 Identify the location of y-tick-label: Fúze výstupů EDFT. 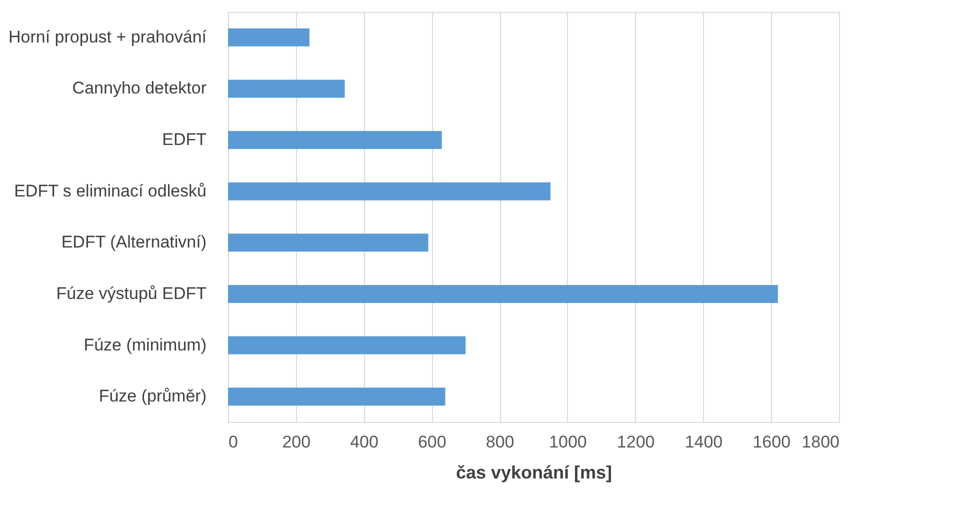
(131, 293).